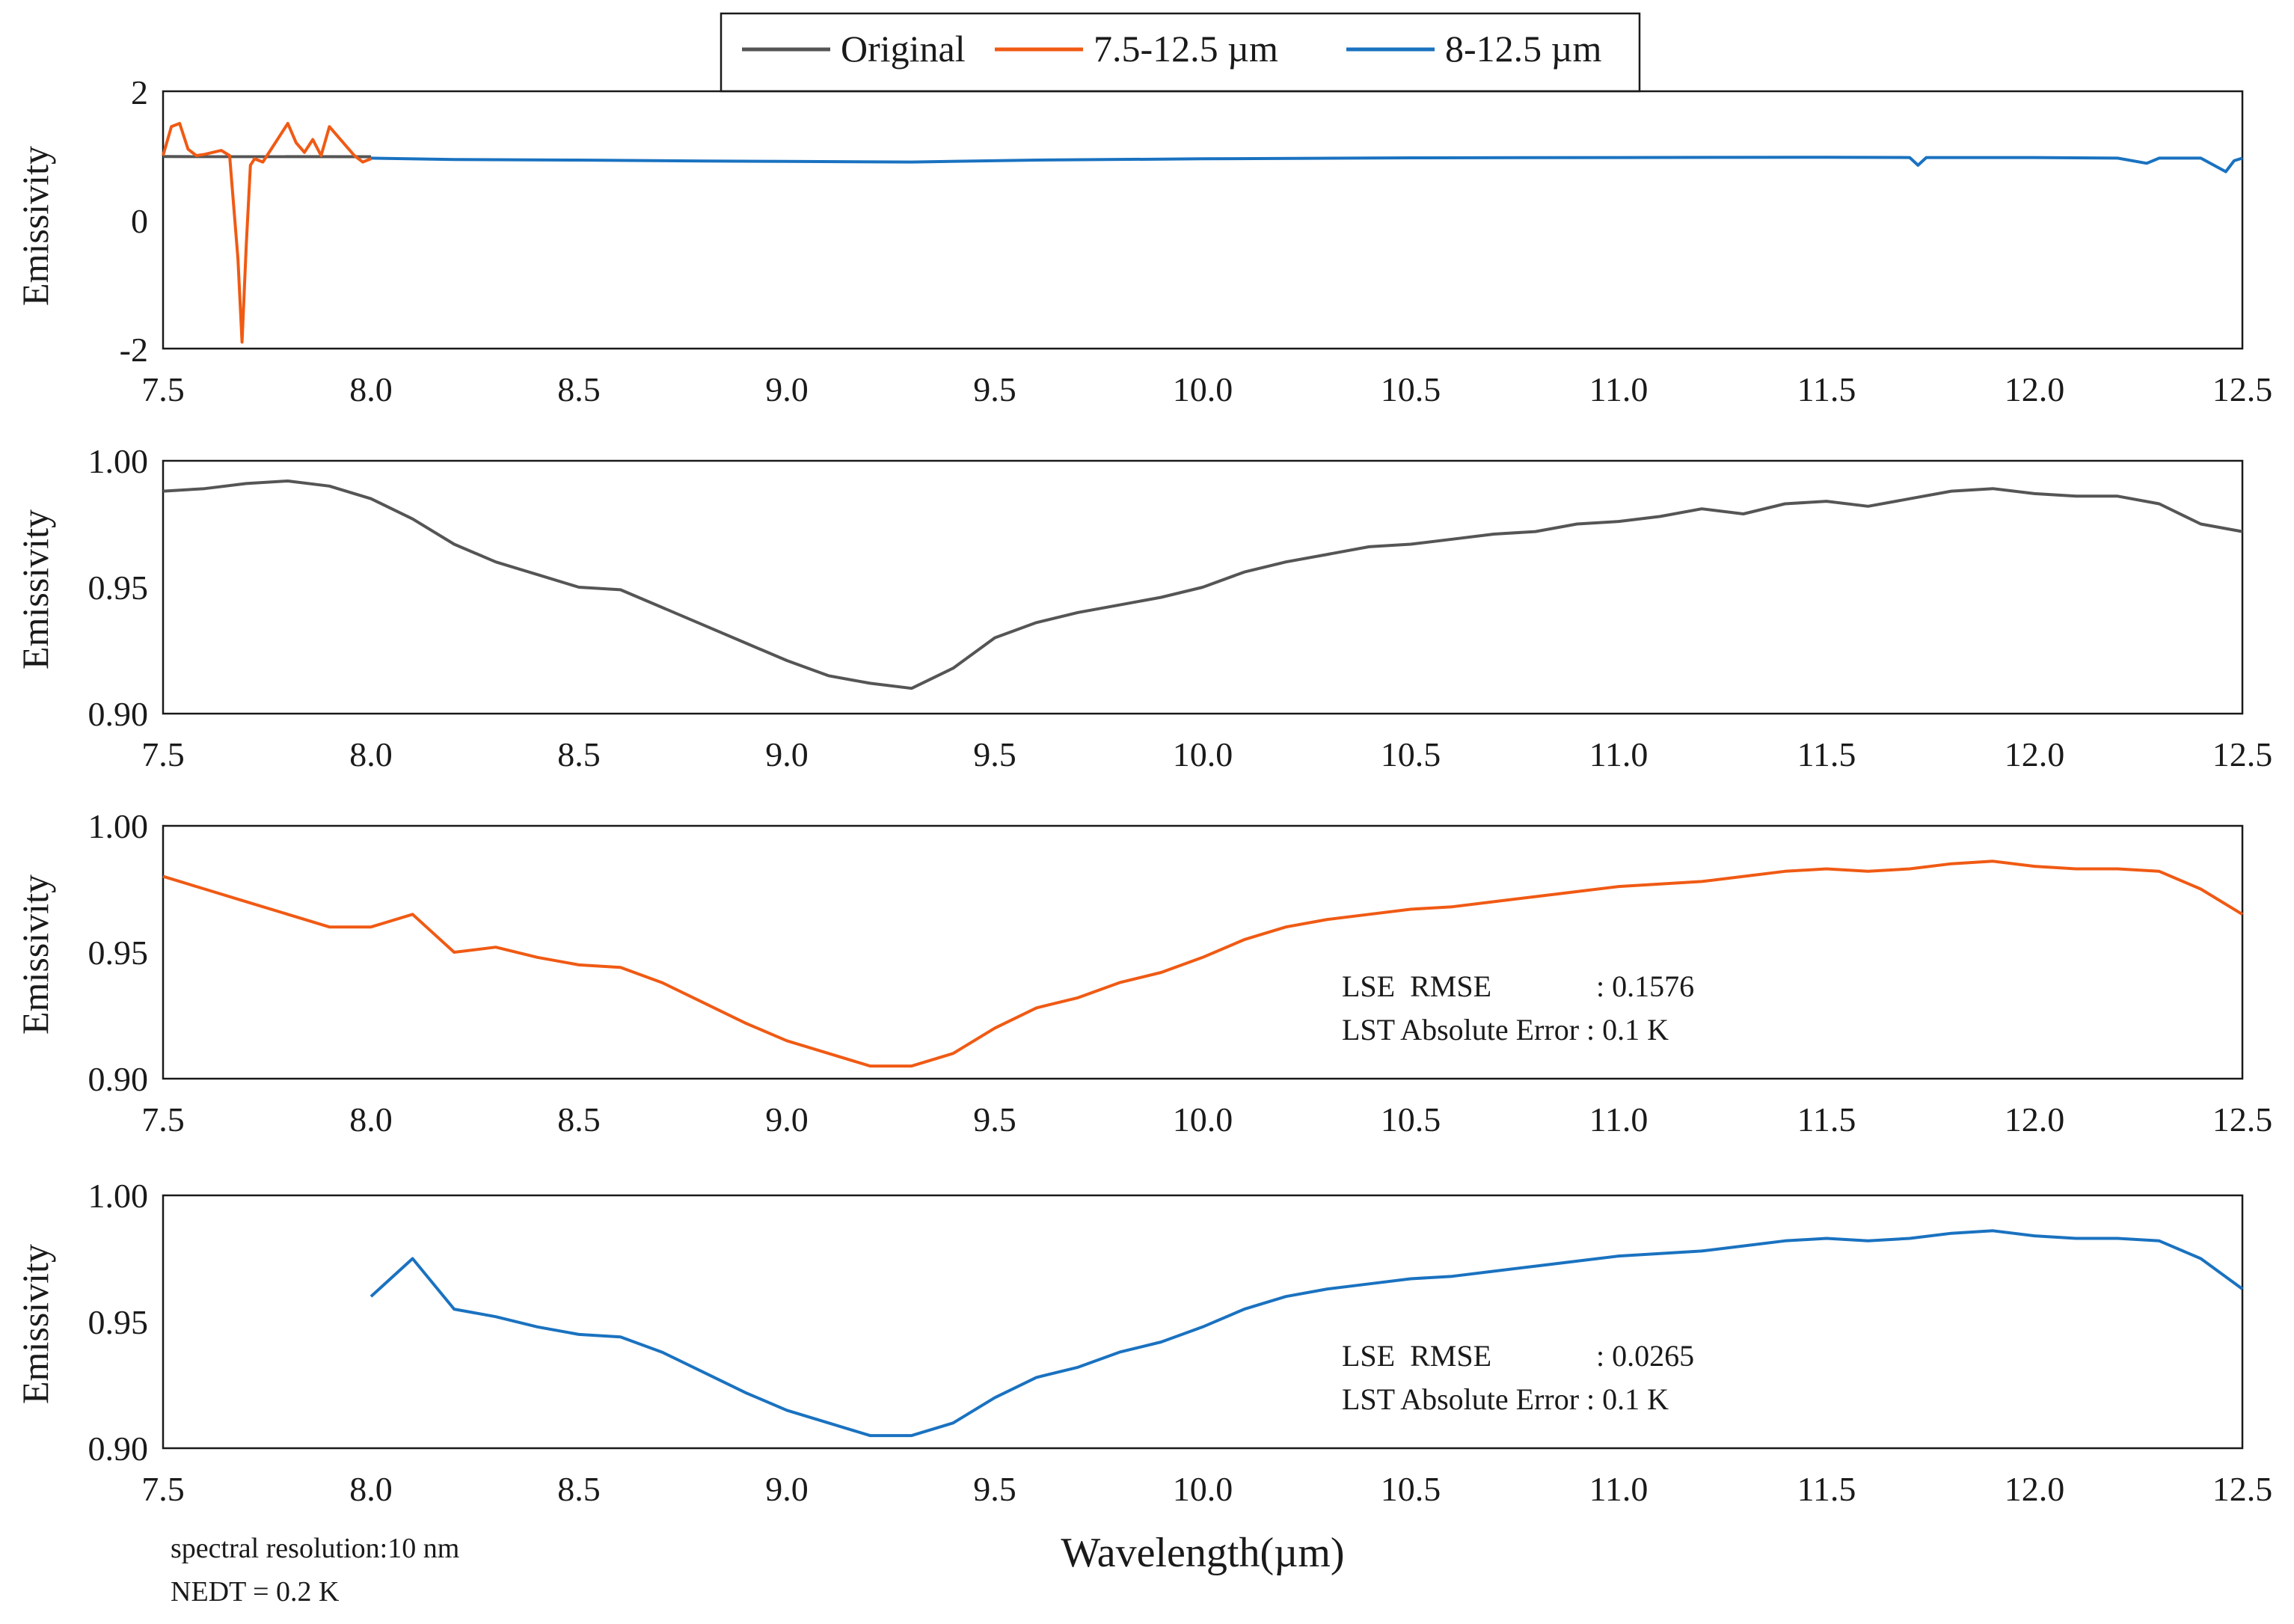  What do you see at coordinates (1186, 49) in the screenshot?
I see `legend-label-orange: 7.5-12.5 µm` at bounding box center [1186, 49].